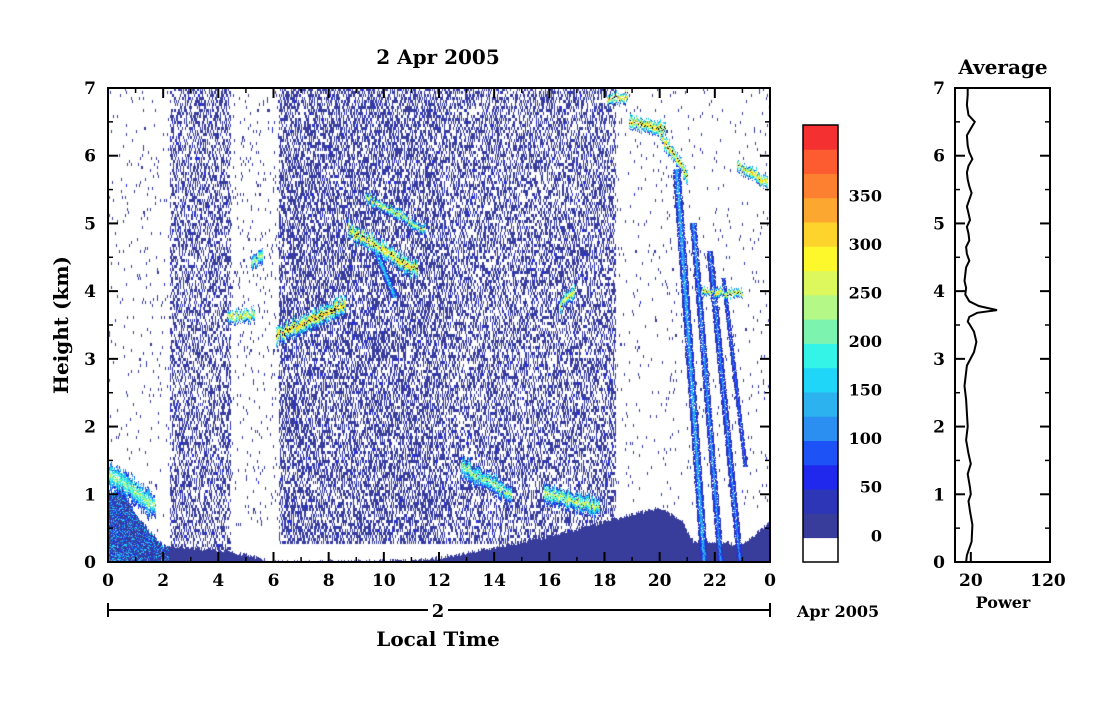 Image resolution: width=1112 pixels, height=703 pixels. Describe the element at coordinates (939, 157) in the screenshot. I see `average-y-tick-label: 6` at that location.